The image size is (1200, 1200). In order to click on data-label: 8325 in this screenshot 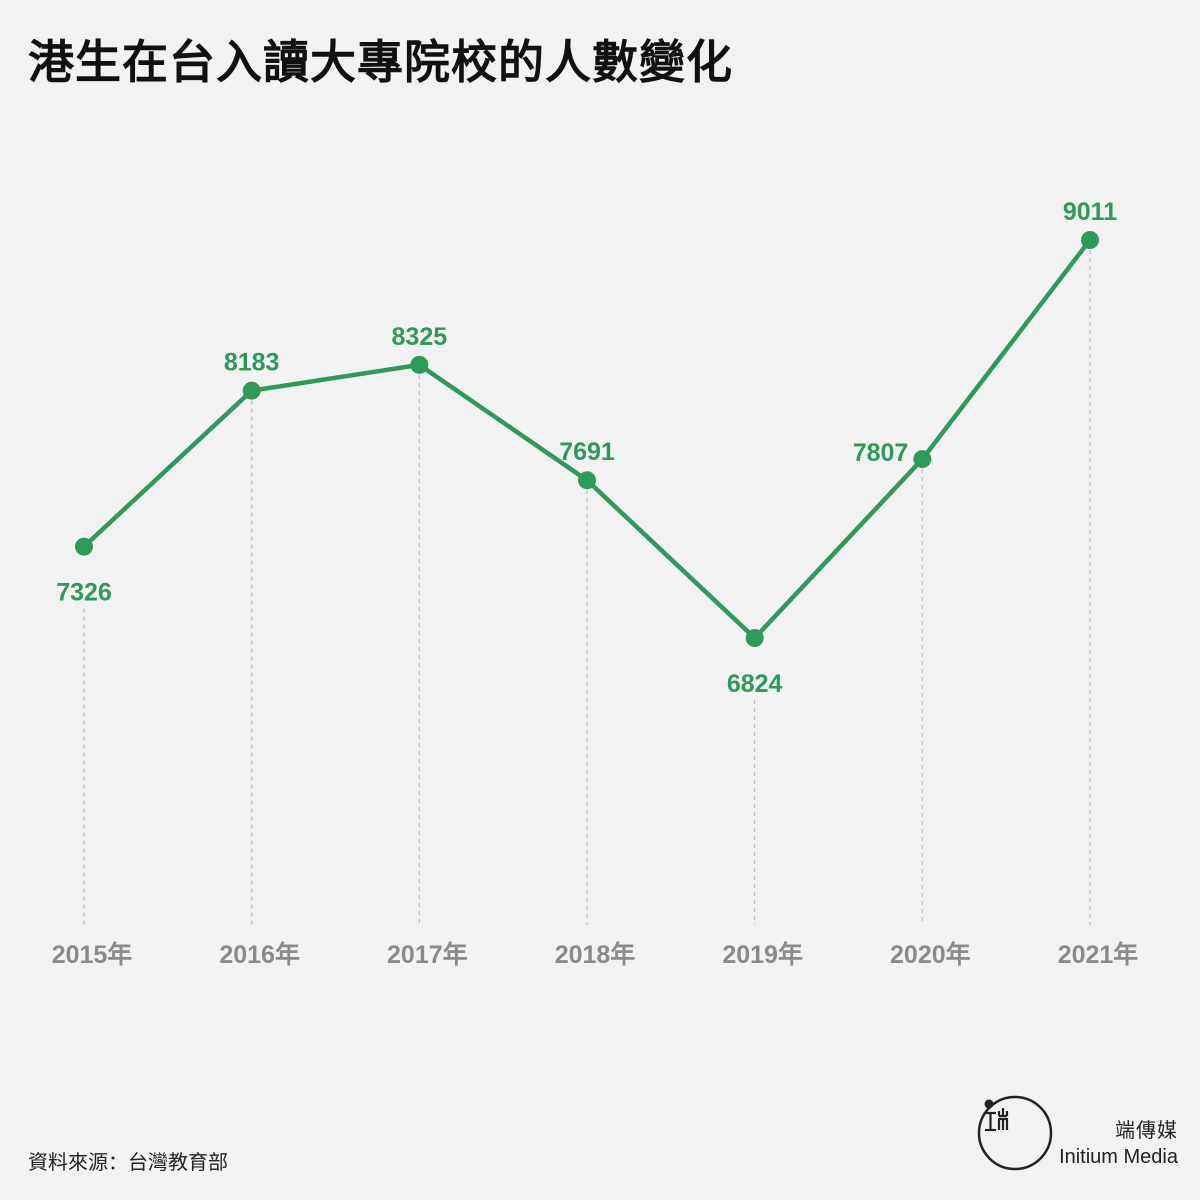, I will do `click(420, 337)`.